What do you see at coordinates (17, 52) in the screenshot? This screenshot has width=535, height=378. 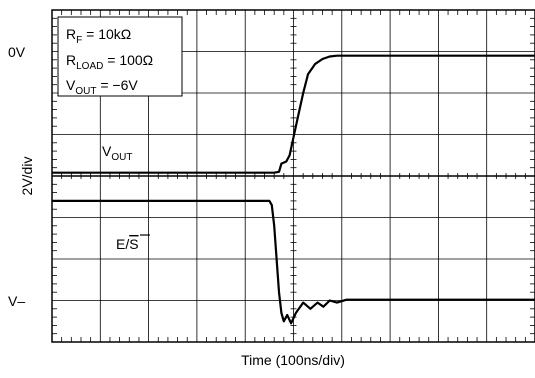 I see `zero-volt-label: 0V` at bounding box center [17, 52].